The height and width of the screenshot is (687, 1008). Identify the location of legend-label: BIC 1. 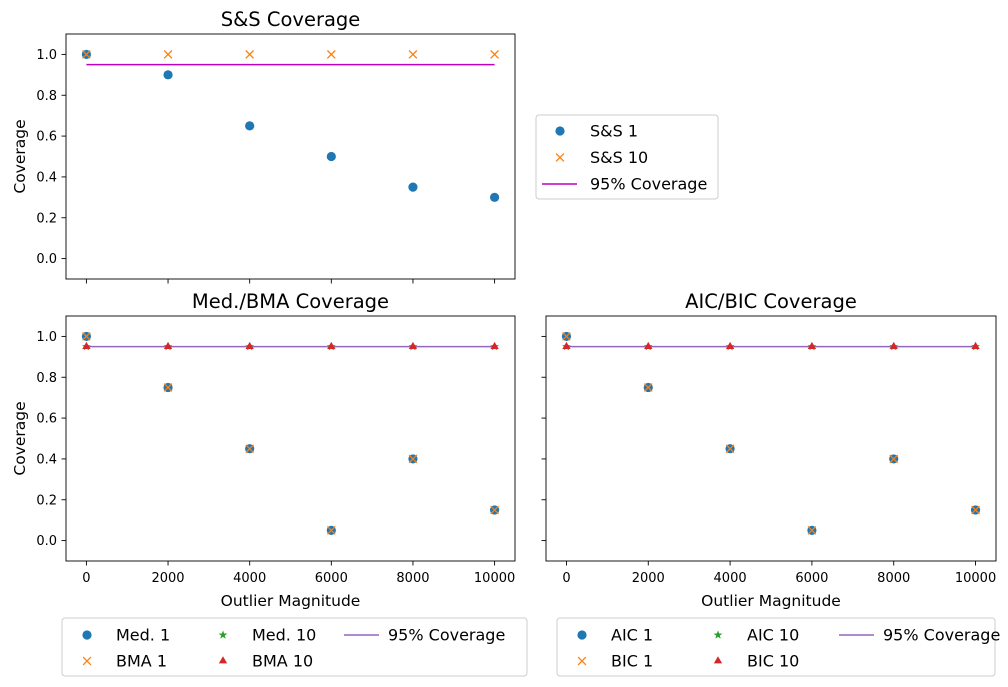
(632, 661).